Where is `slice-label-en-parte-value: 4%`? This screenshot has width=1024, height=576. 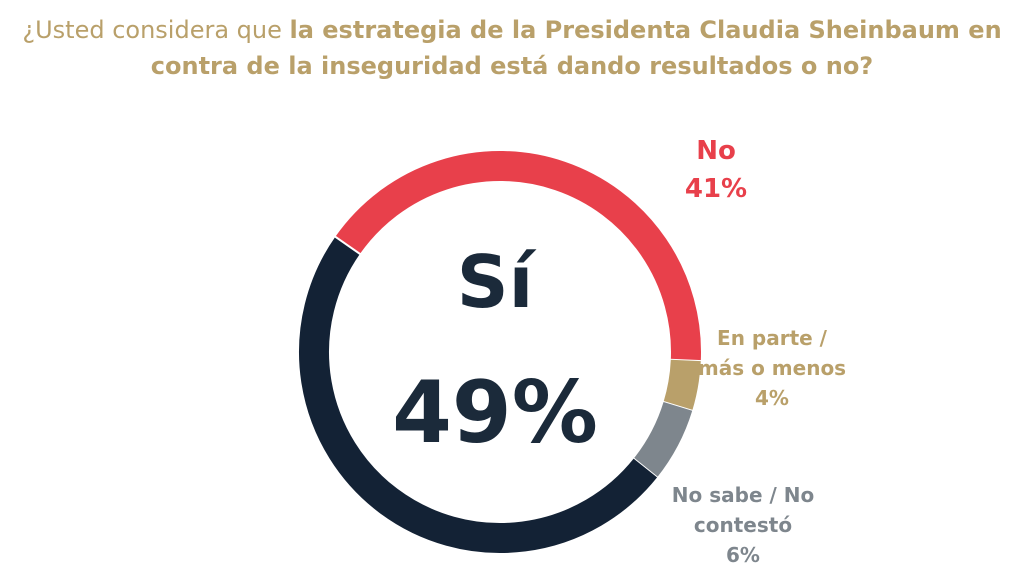
slice-label-en-parte-value: 4% is located at coordinates (772, 398).